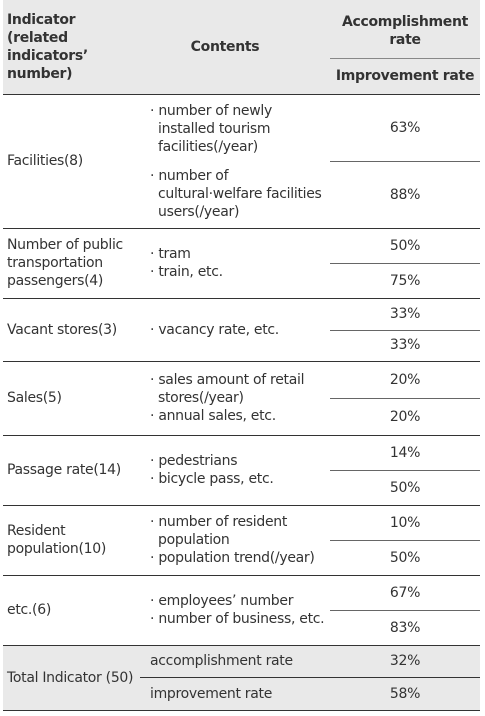 This screenshot has width=485, height=716. What do you see at coordinates (405, 416) in the screenshot?
I see `improvement-rate: 20%` at bounding box center [405, 416].